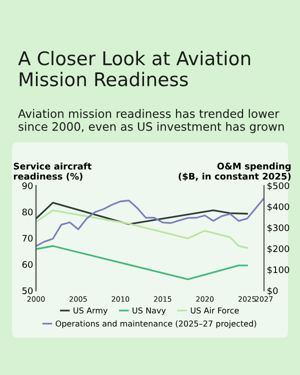 Image resolution: width=300 pixels, height=375 pixels. Describe the element at coordinates (27, 290) in the screenshot. I see `y-tick-label: 50` at that location.